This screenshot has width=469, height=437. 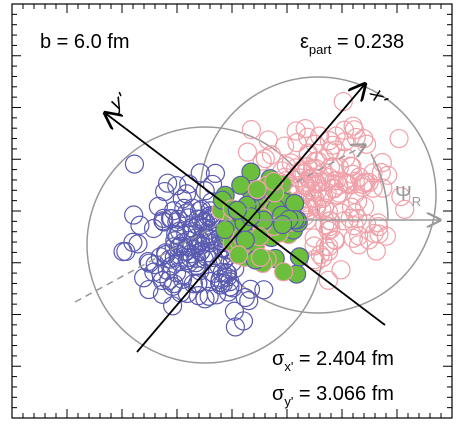 I want to click on value: = 2.404 fm, so click(x=343, y=359).